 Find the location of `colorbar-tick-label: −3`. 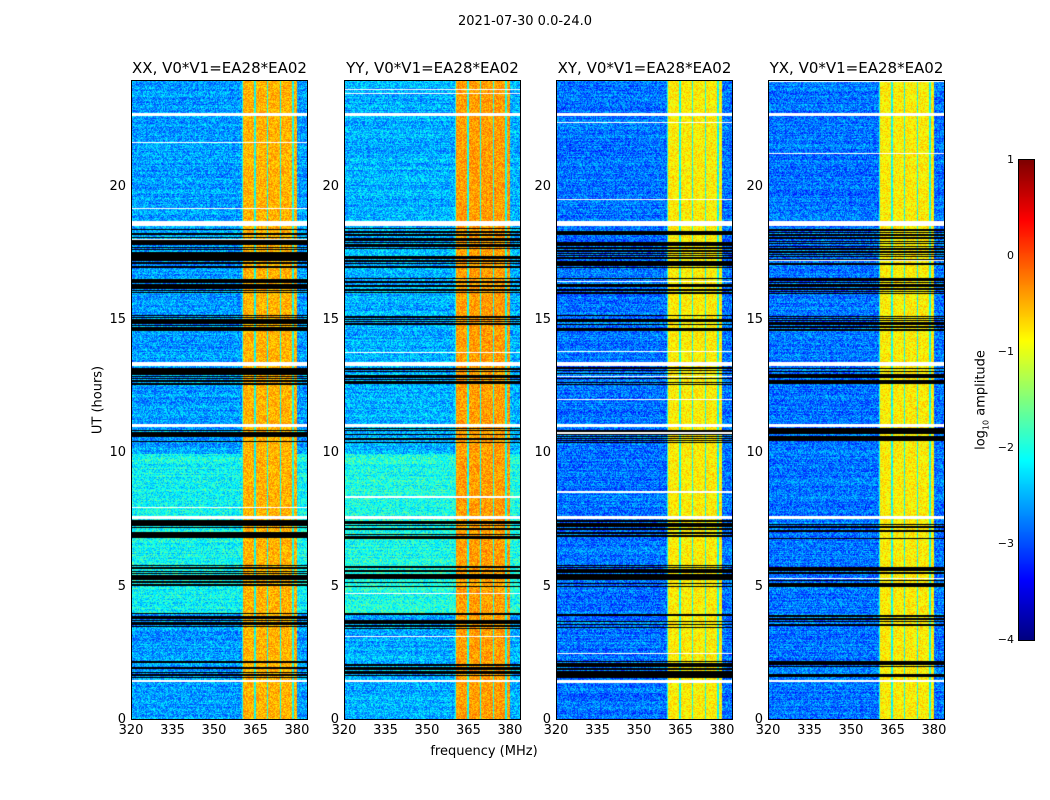

colorbar-tick-label: −3 is located at coordinates (1005, 543).